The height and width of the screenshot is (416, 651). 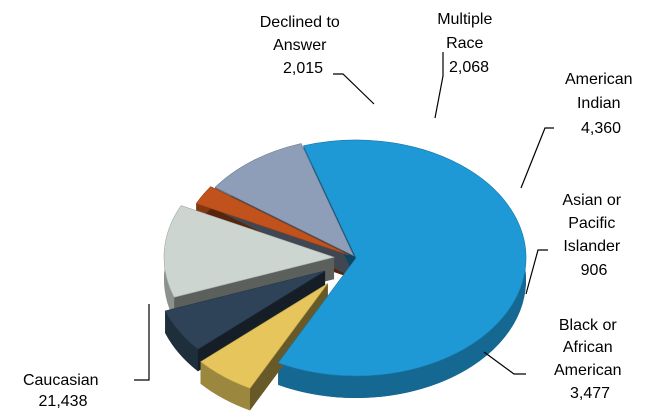 I want to click on slice-label-american-indian-line-2: Indian, so click(x=599, y=103).